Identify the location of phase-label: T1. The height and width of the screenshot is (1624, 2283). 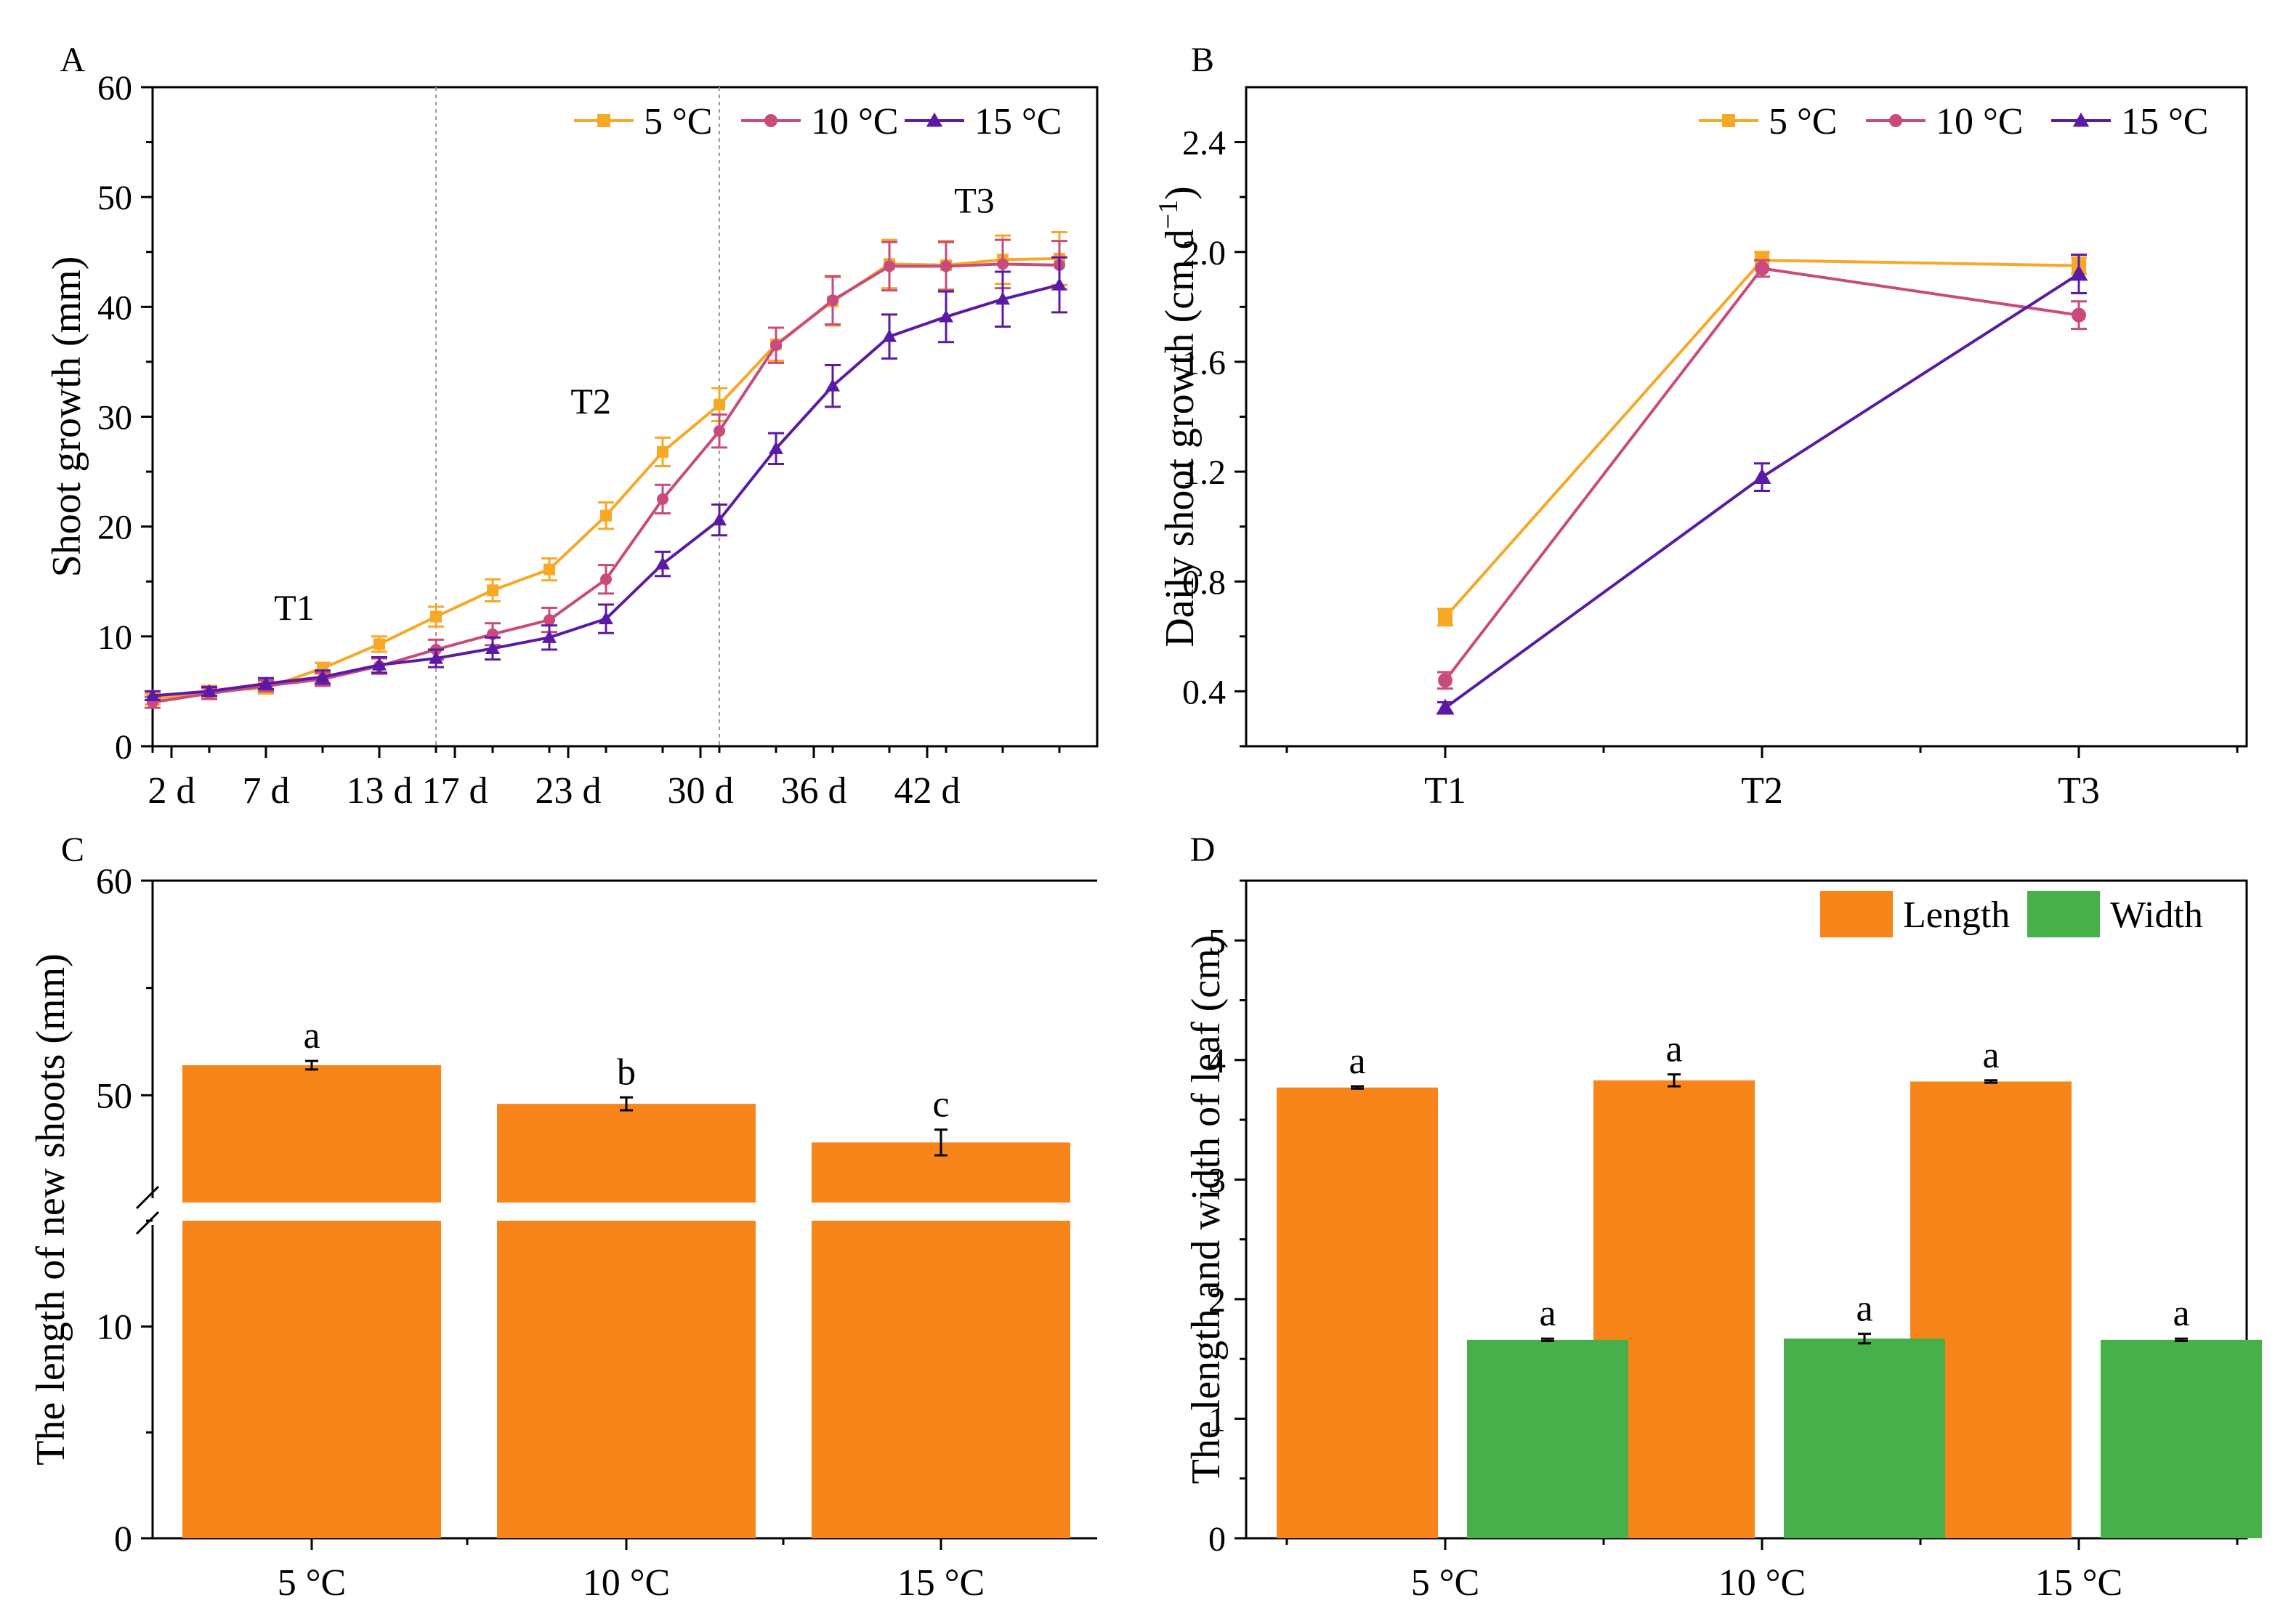
(294, 607).